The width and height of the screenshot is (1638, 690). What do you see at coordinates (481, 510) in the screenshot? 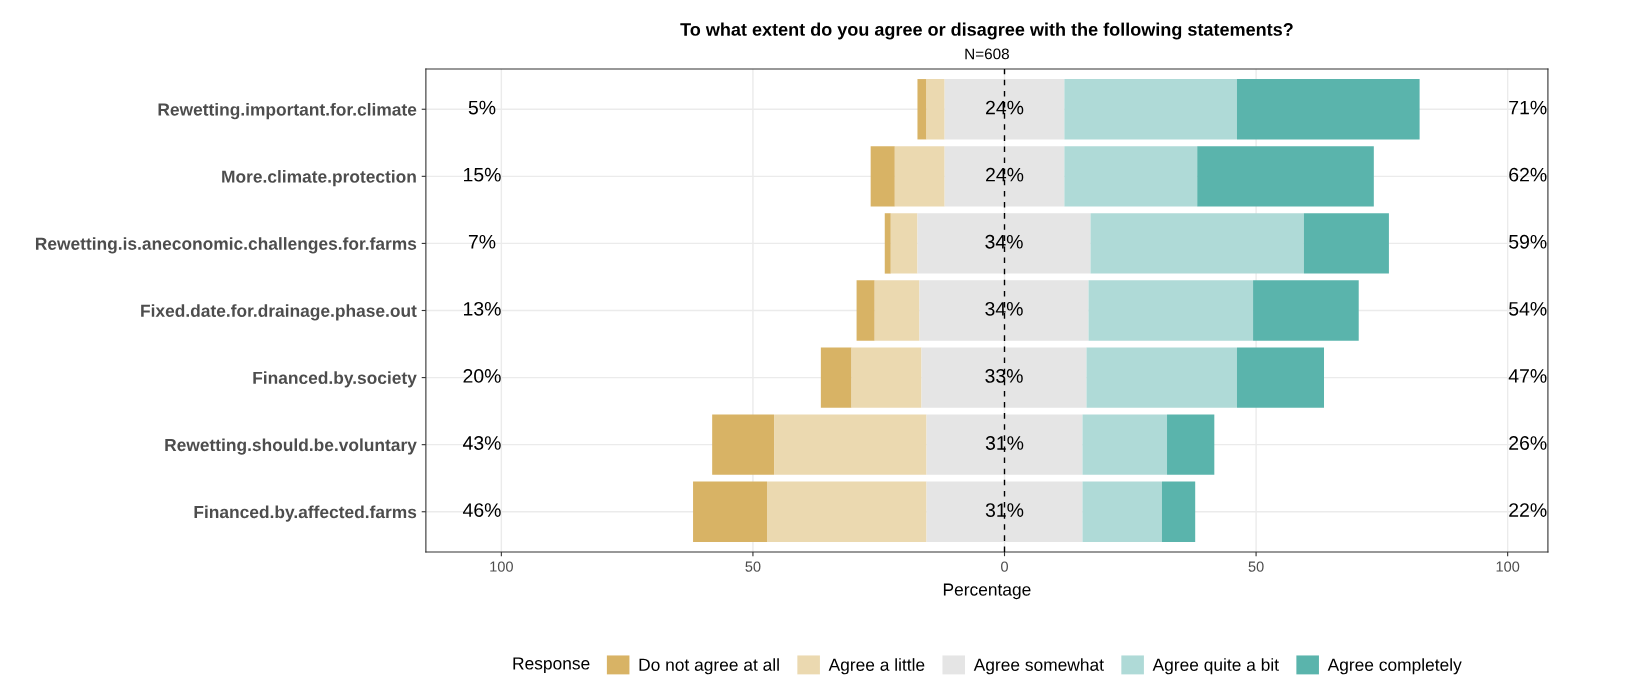
I see `annotation: 46%` at bounding box center [481, 510].